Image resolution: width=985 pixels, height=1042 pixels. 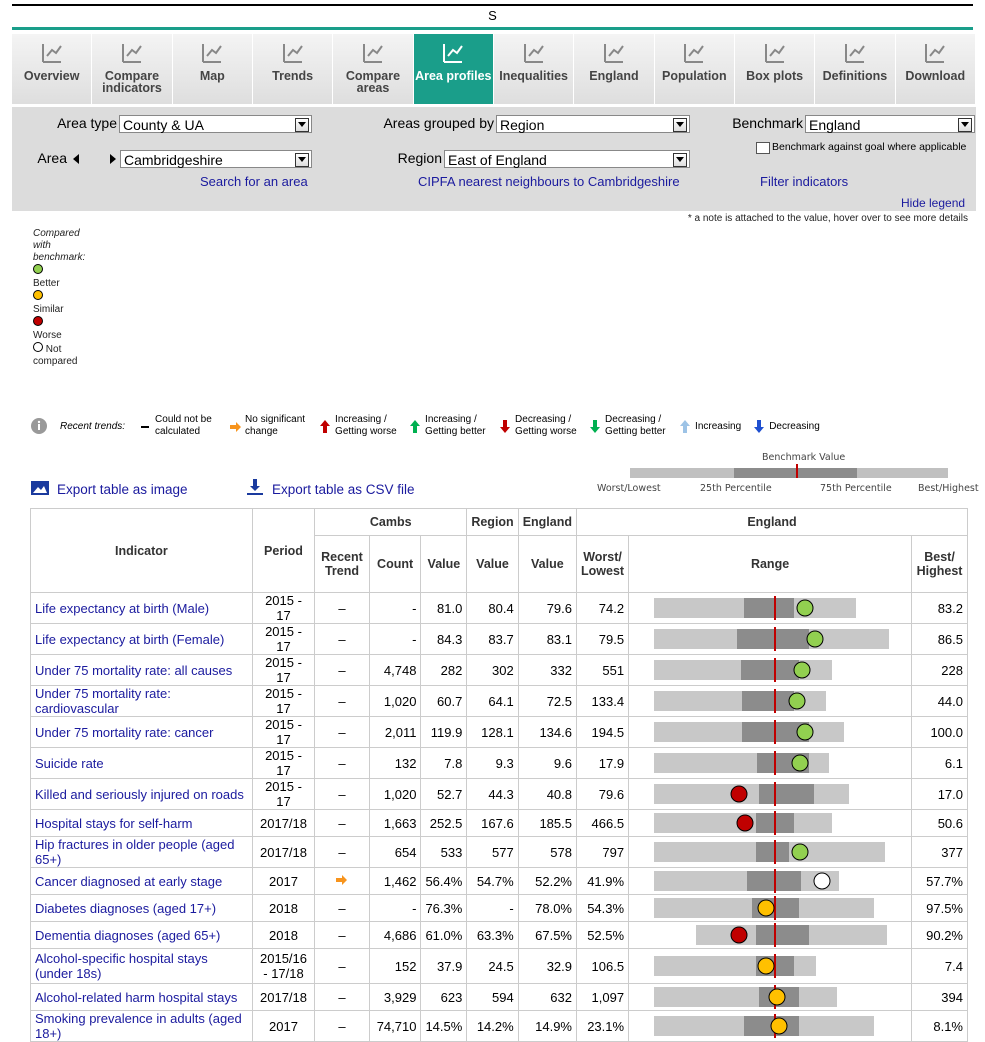 What do you see at coordinates (492, 881) in the screenshot?
I see `region-cell: 54.7%` at bounding box center [492, 881].